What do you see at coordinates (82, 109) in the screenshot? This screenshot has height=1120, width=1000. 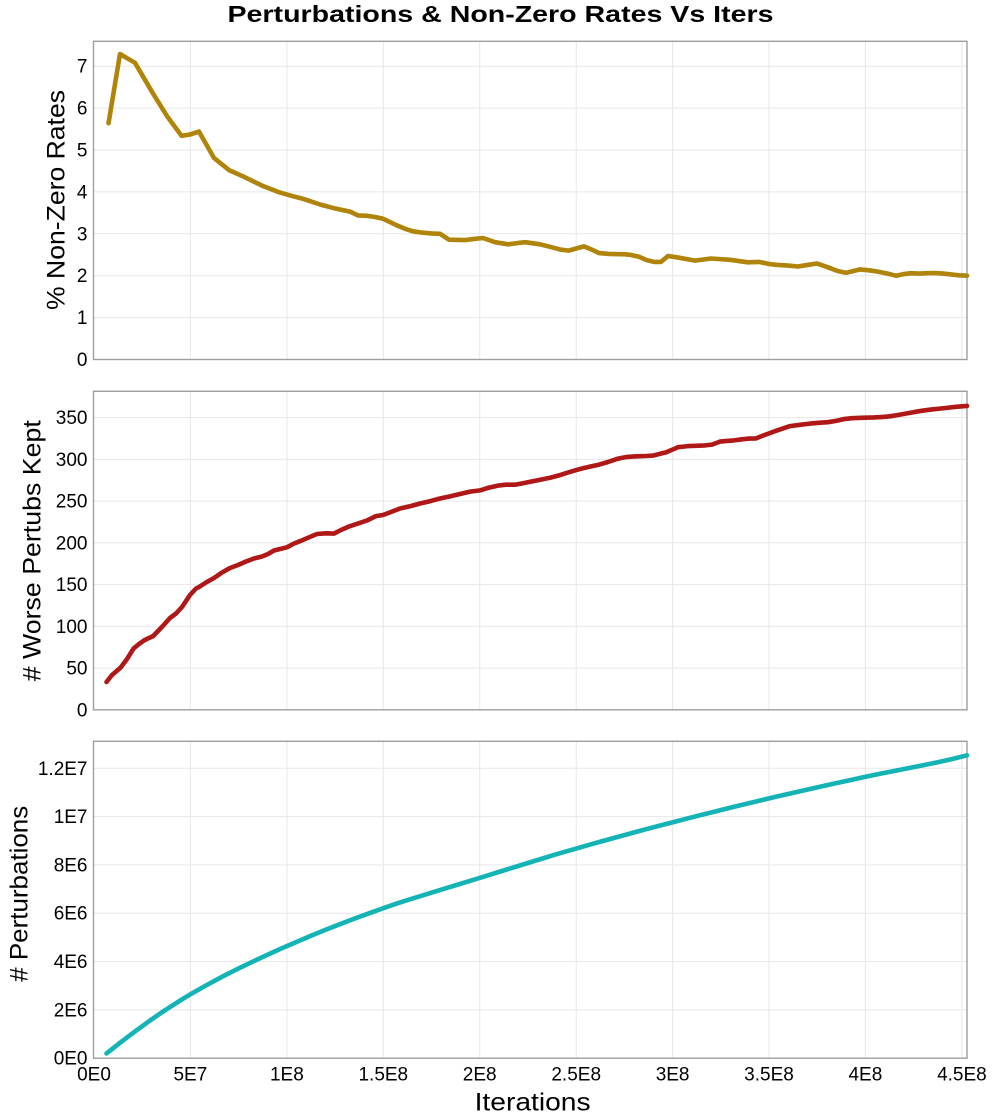 I see `svg-text: 6` at bounding box center [82, 109].